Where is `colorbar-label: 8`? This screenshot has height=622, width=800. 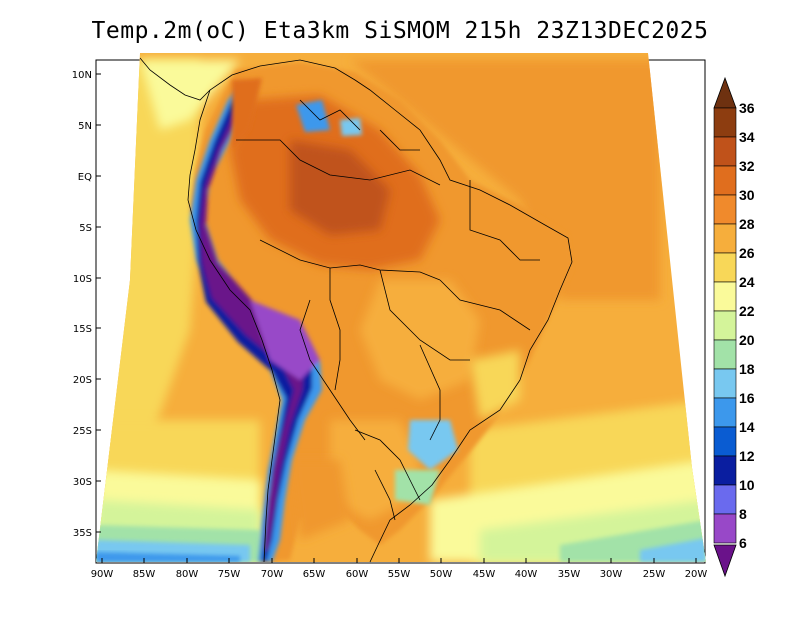
colorbar-label: 8 is located at coordinates (743, 514).